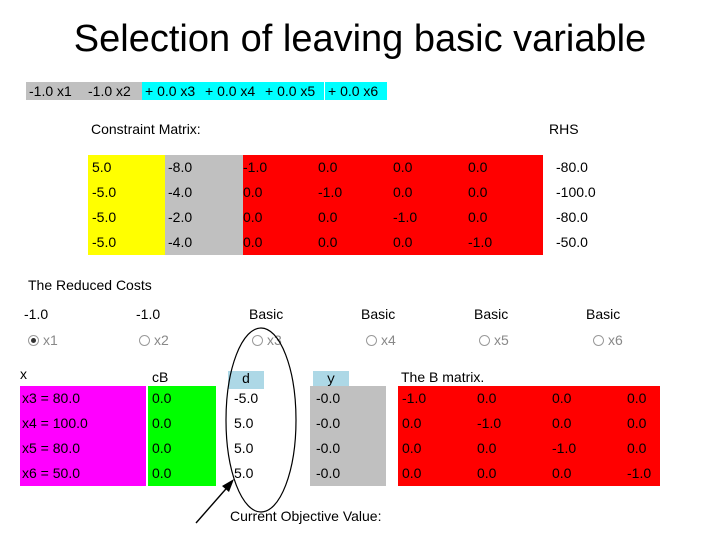 This screenshot has height=540, width=720. What do you see at coordinates (51, 398) in the screenshot?
I see `basic-variable-value: x3 = 80.0` at bounding box center [51, 398].